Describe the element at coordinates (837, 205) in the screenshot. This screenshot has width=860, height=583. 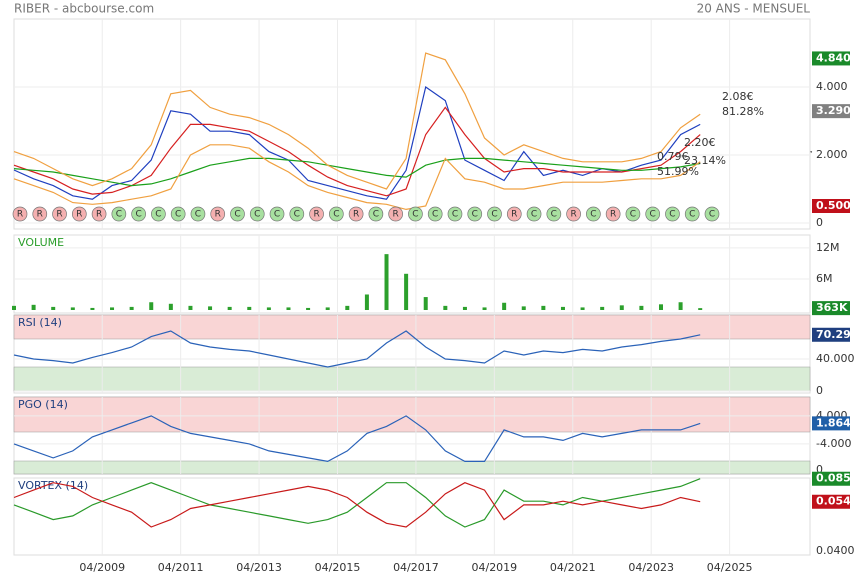
I see `value-badge-label: 0.5000` at that location.